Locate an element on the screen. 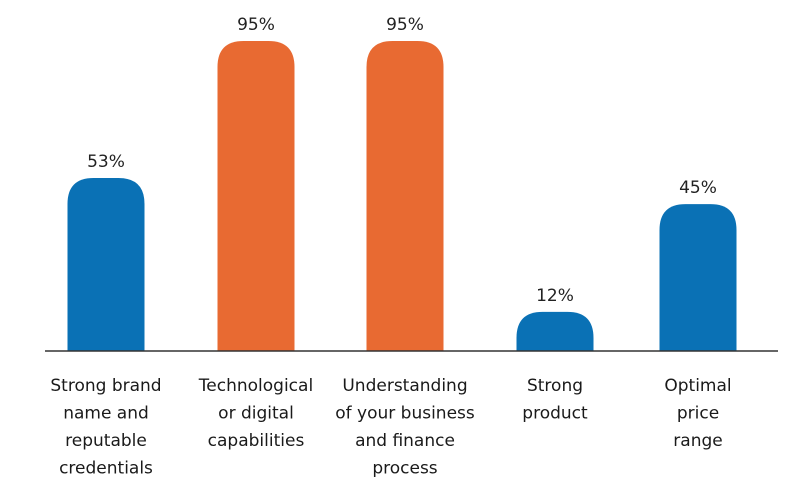  category-label-line: Understanding is located at coordinates (404, 386).